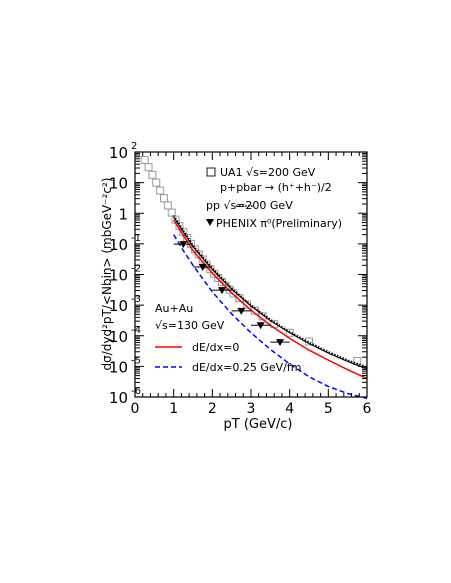 The width and height of the screenshot is (451, 583). I want to click on y-tick-exponent: -4, so click(136, 330).